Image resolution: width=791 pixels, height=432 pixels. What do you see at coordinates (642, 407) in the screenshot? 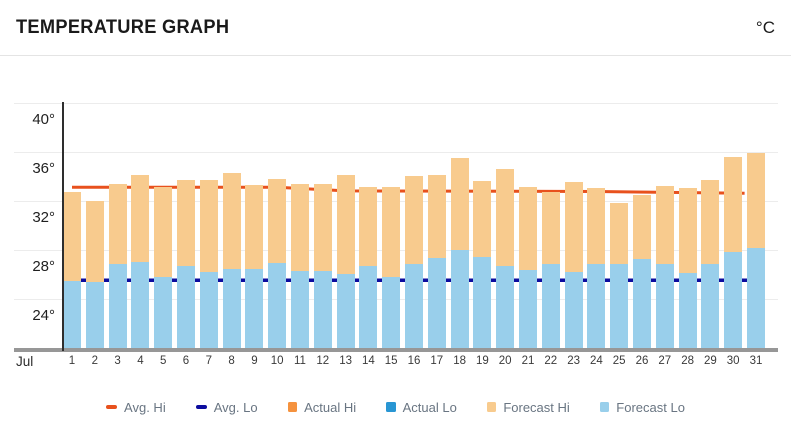
I see `legend-item-forecast-lo: Forecast Lo` at bounding box center [642, 407].